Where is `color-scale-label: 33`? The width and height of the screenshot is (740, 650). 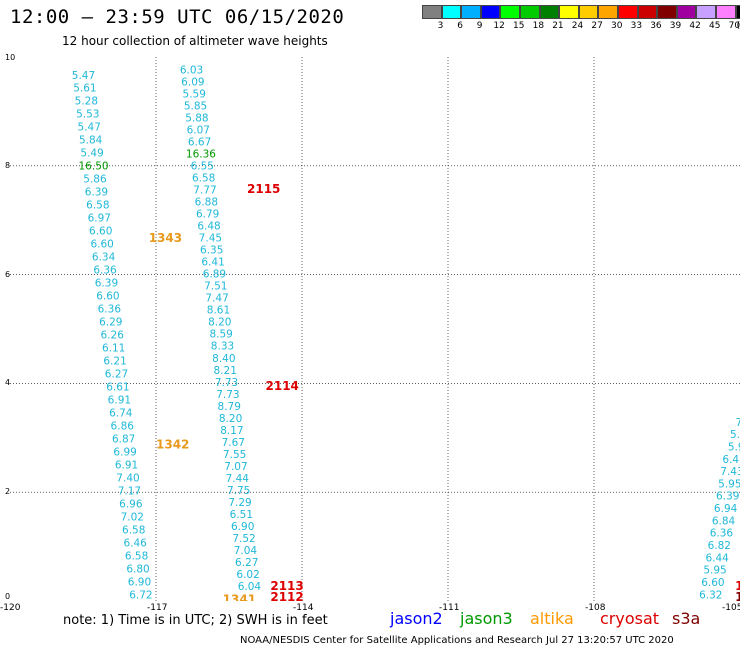 color-scale-label: 33 is located at coordinates (636, 26).